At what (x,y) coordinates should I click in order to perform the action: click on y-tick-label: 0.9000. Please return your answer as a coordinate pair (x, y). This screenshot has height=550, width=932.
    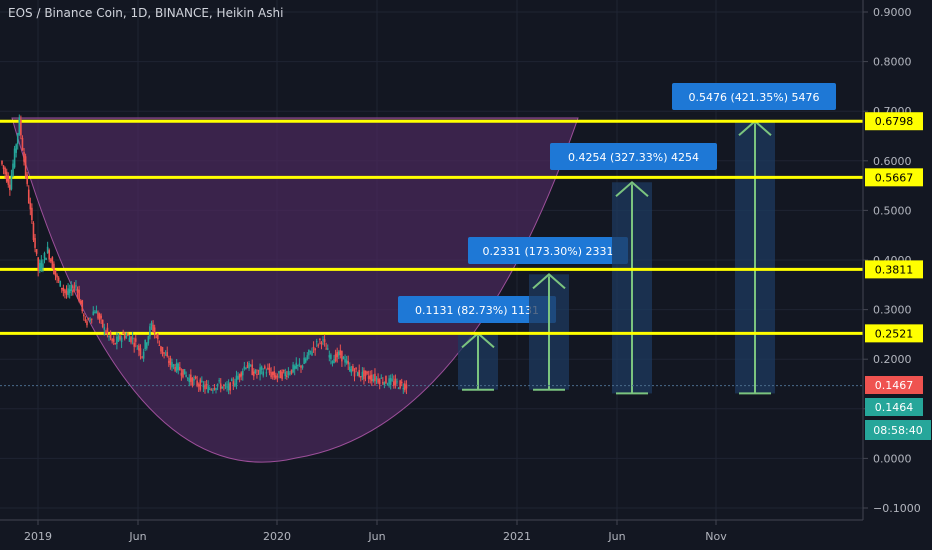
    Looking at the image, I should click on (892, 12).